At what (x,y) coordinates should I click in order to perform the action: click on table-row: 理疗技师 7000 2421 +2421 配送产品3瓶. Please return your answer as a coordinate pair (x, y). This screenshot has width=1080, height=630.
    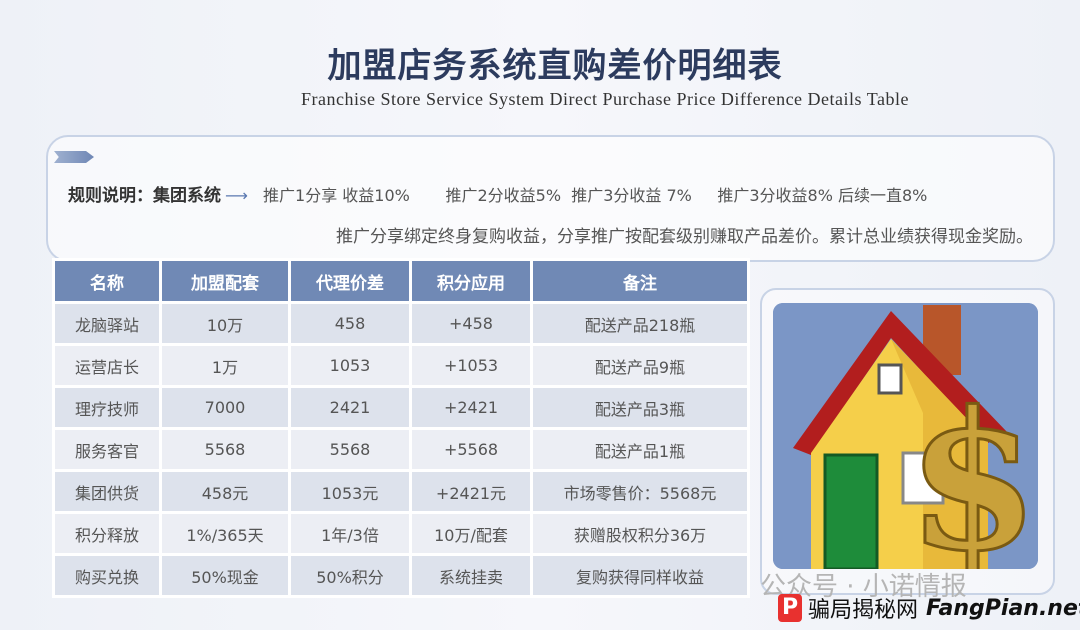
    Looking at the image, I should click on (401, 407).